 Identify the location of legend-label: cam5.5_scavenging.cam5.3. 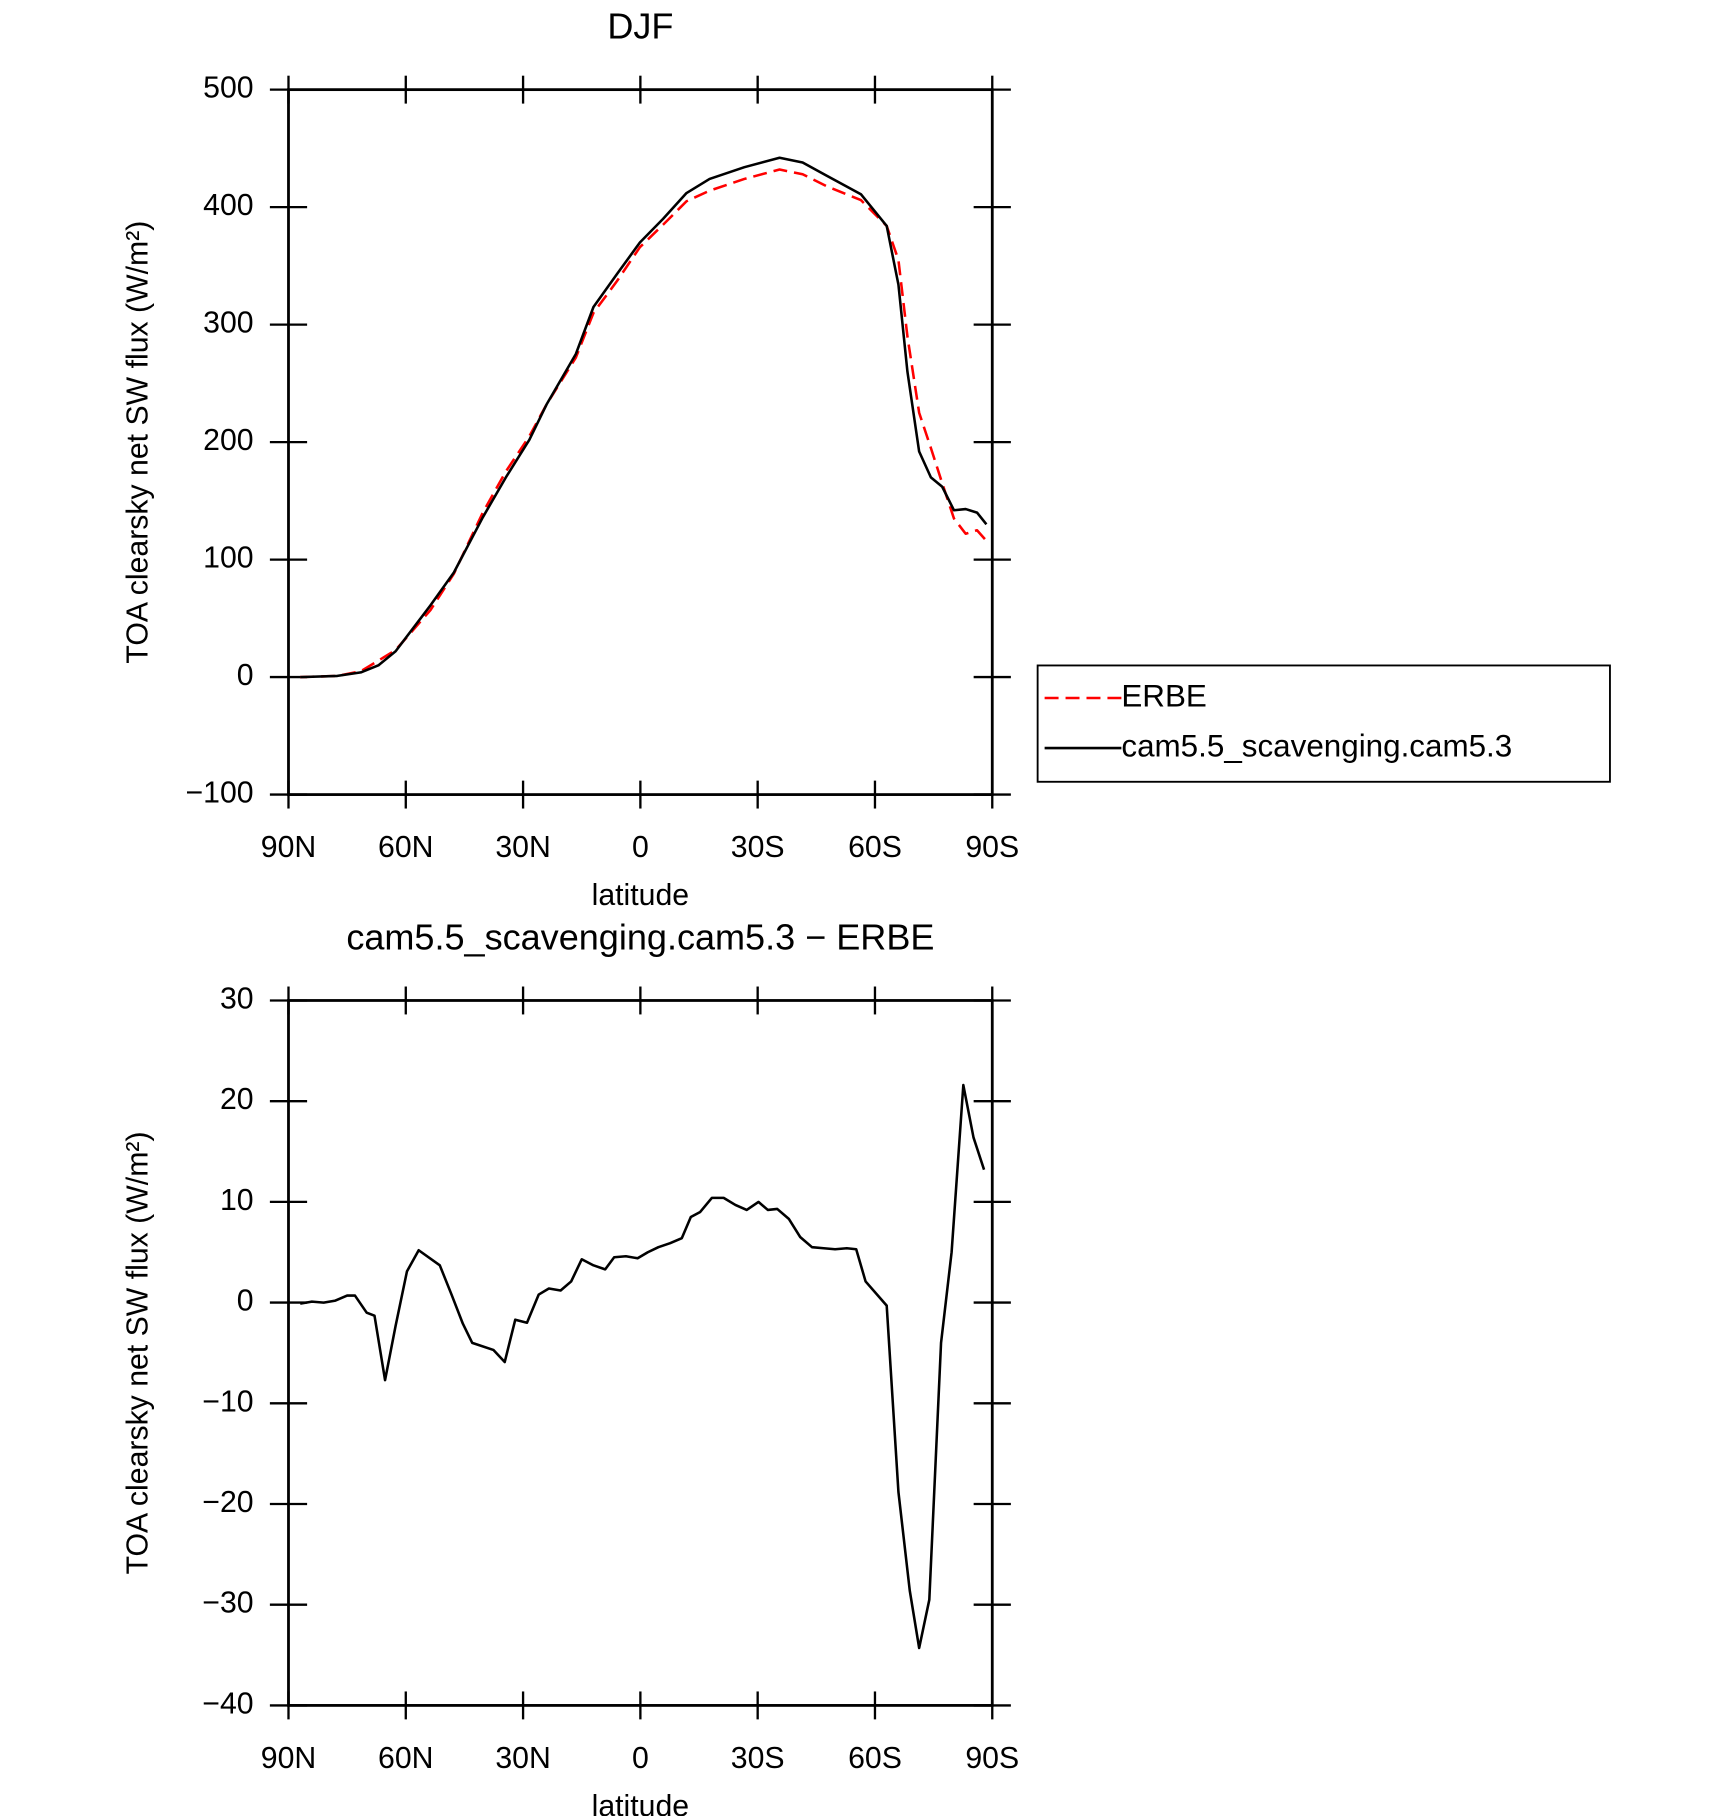
(1316, 745).